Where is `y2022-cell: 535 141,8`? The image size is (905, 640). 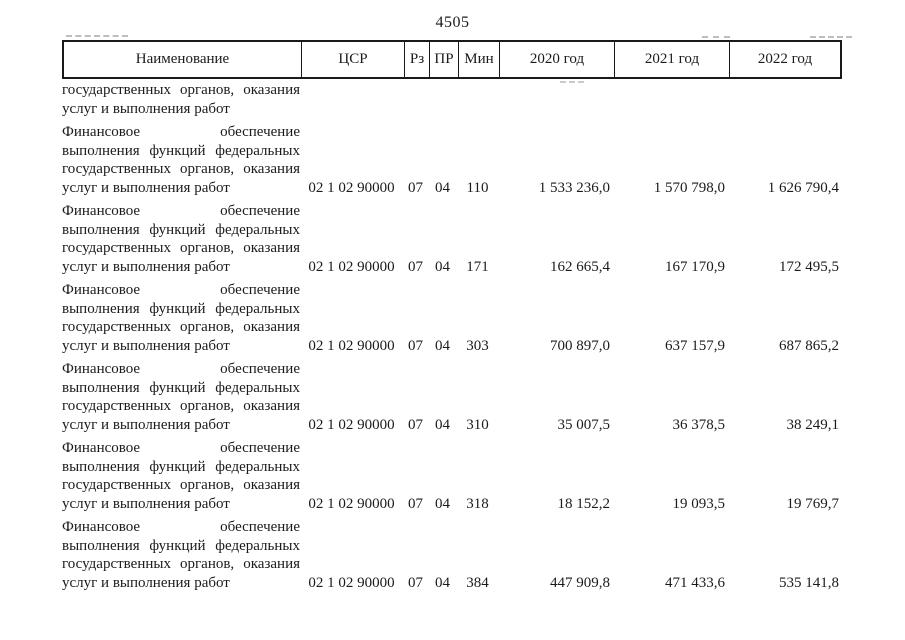
y2022-cell: 535 141,8 is located at coordinates (809, 582).